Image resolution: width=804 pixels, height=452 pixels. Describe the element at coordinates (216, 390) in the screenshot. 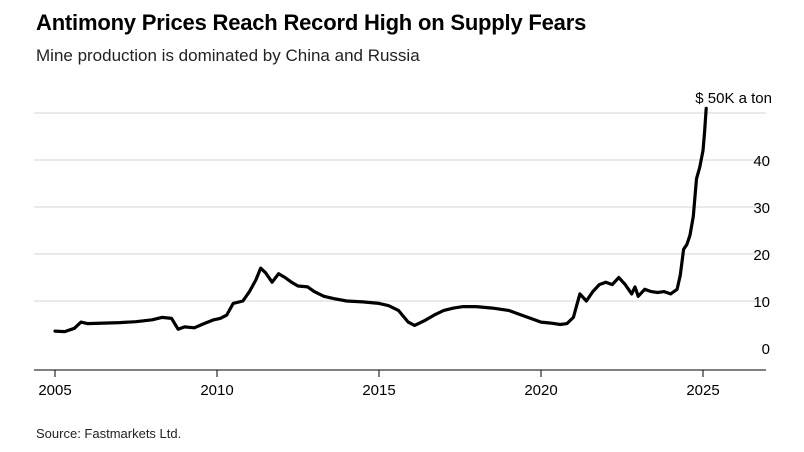

I see `x-tick-label: 2010` at that location.